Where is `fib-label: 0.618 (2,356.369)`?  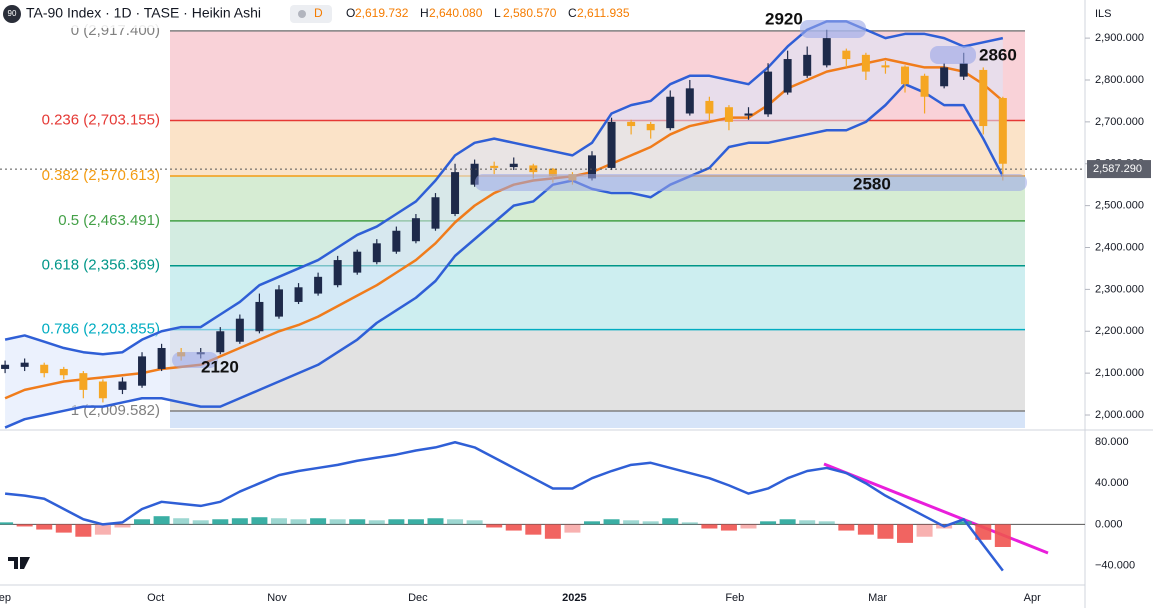
fib-label: 0.618 (2,356.369) is located at coordinates (101, 265).